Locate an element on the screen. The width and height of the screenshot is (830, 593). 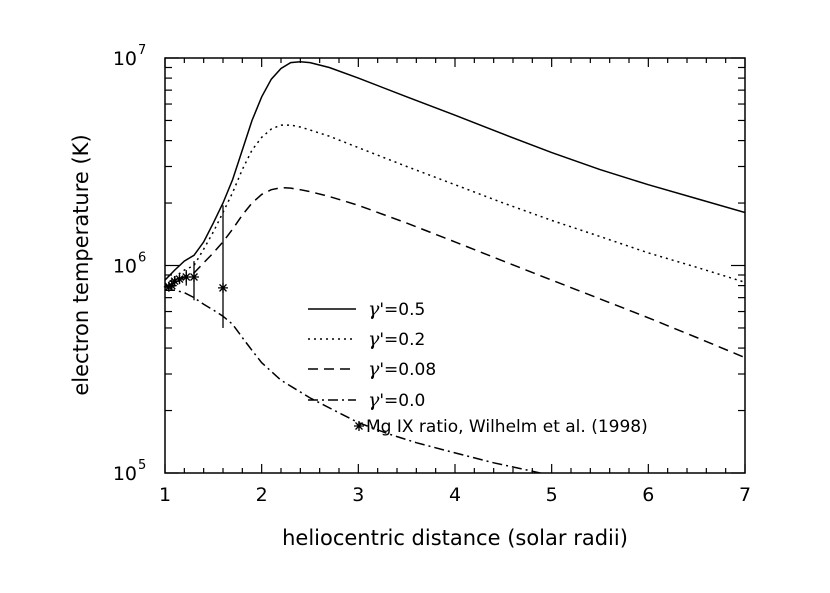
legend-label-1: γ'=0.5 is located at coordinates (396, 309).